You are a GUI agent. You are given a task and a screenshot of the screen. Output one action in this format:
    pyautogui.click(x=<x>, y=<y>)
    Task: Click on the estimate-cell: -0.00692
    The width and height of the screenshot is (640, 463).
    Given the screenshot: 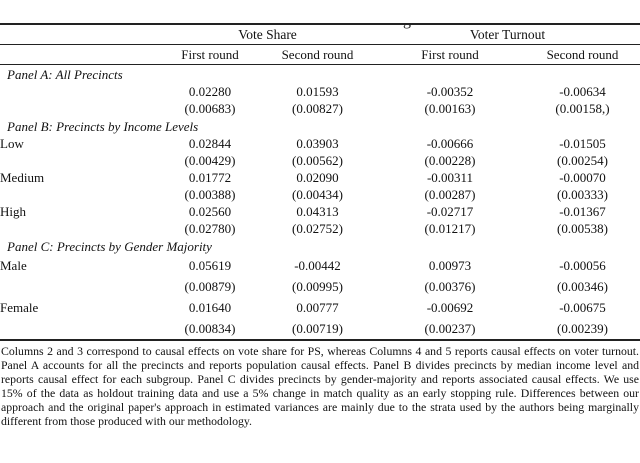 What is the action you would take?
    pyautogui.click(x=450, y=307)
    